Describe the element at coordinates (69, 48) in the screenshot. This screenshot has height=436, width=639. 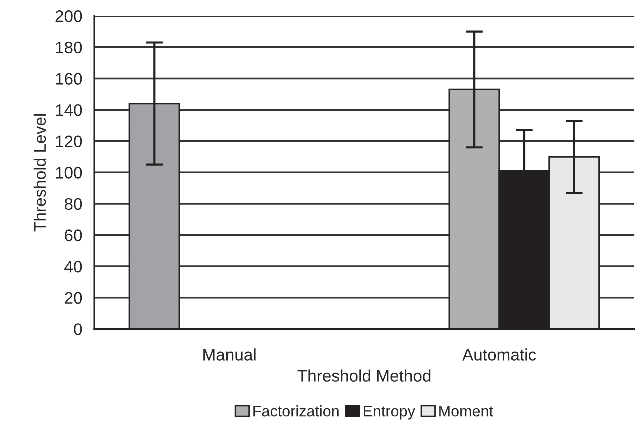
I see `y-tick-label: 180` at that location.